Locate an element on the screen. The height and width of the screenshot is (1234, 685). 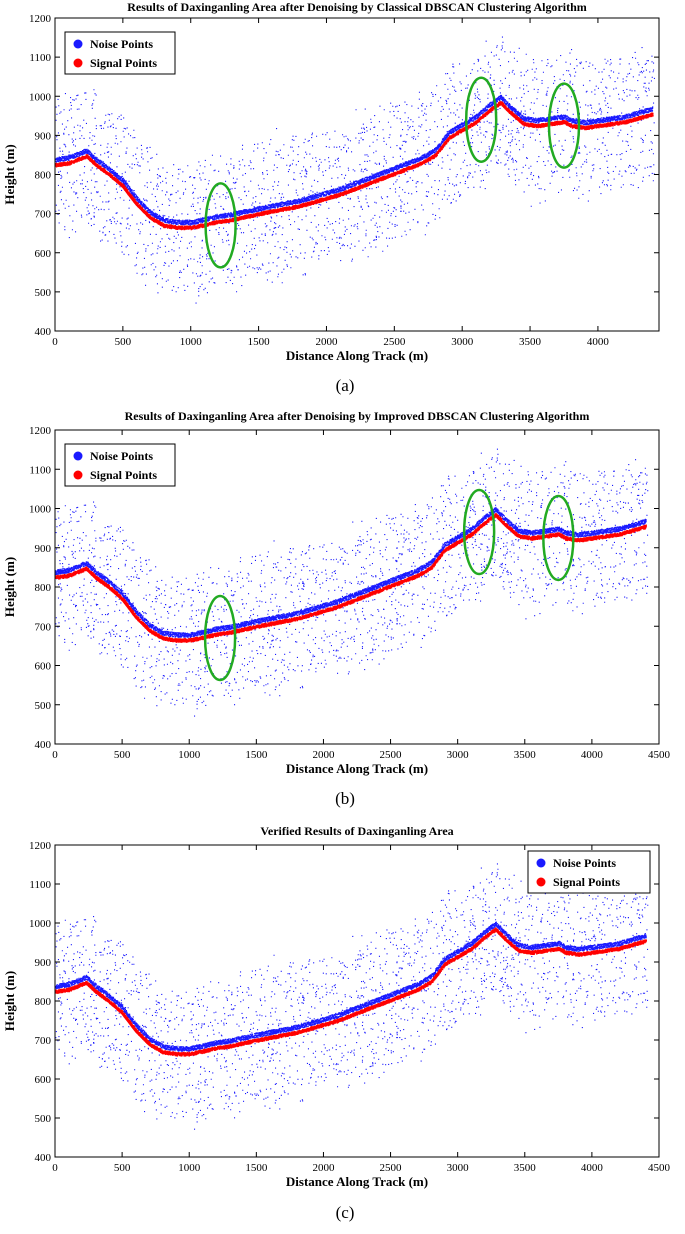
panel-label: (b) is located at coordinates (345, 798).